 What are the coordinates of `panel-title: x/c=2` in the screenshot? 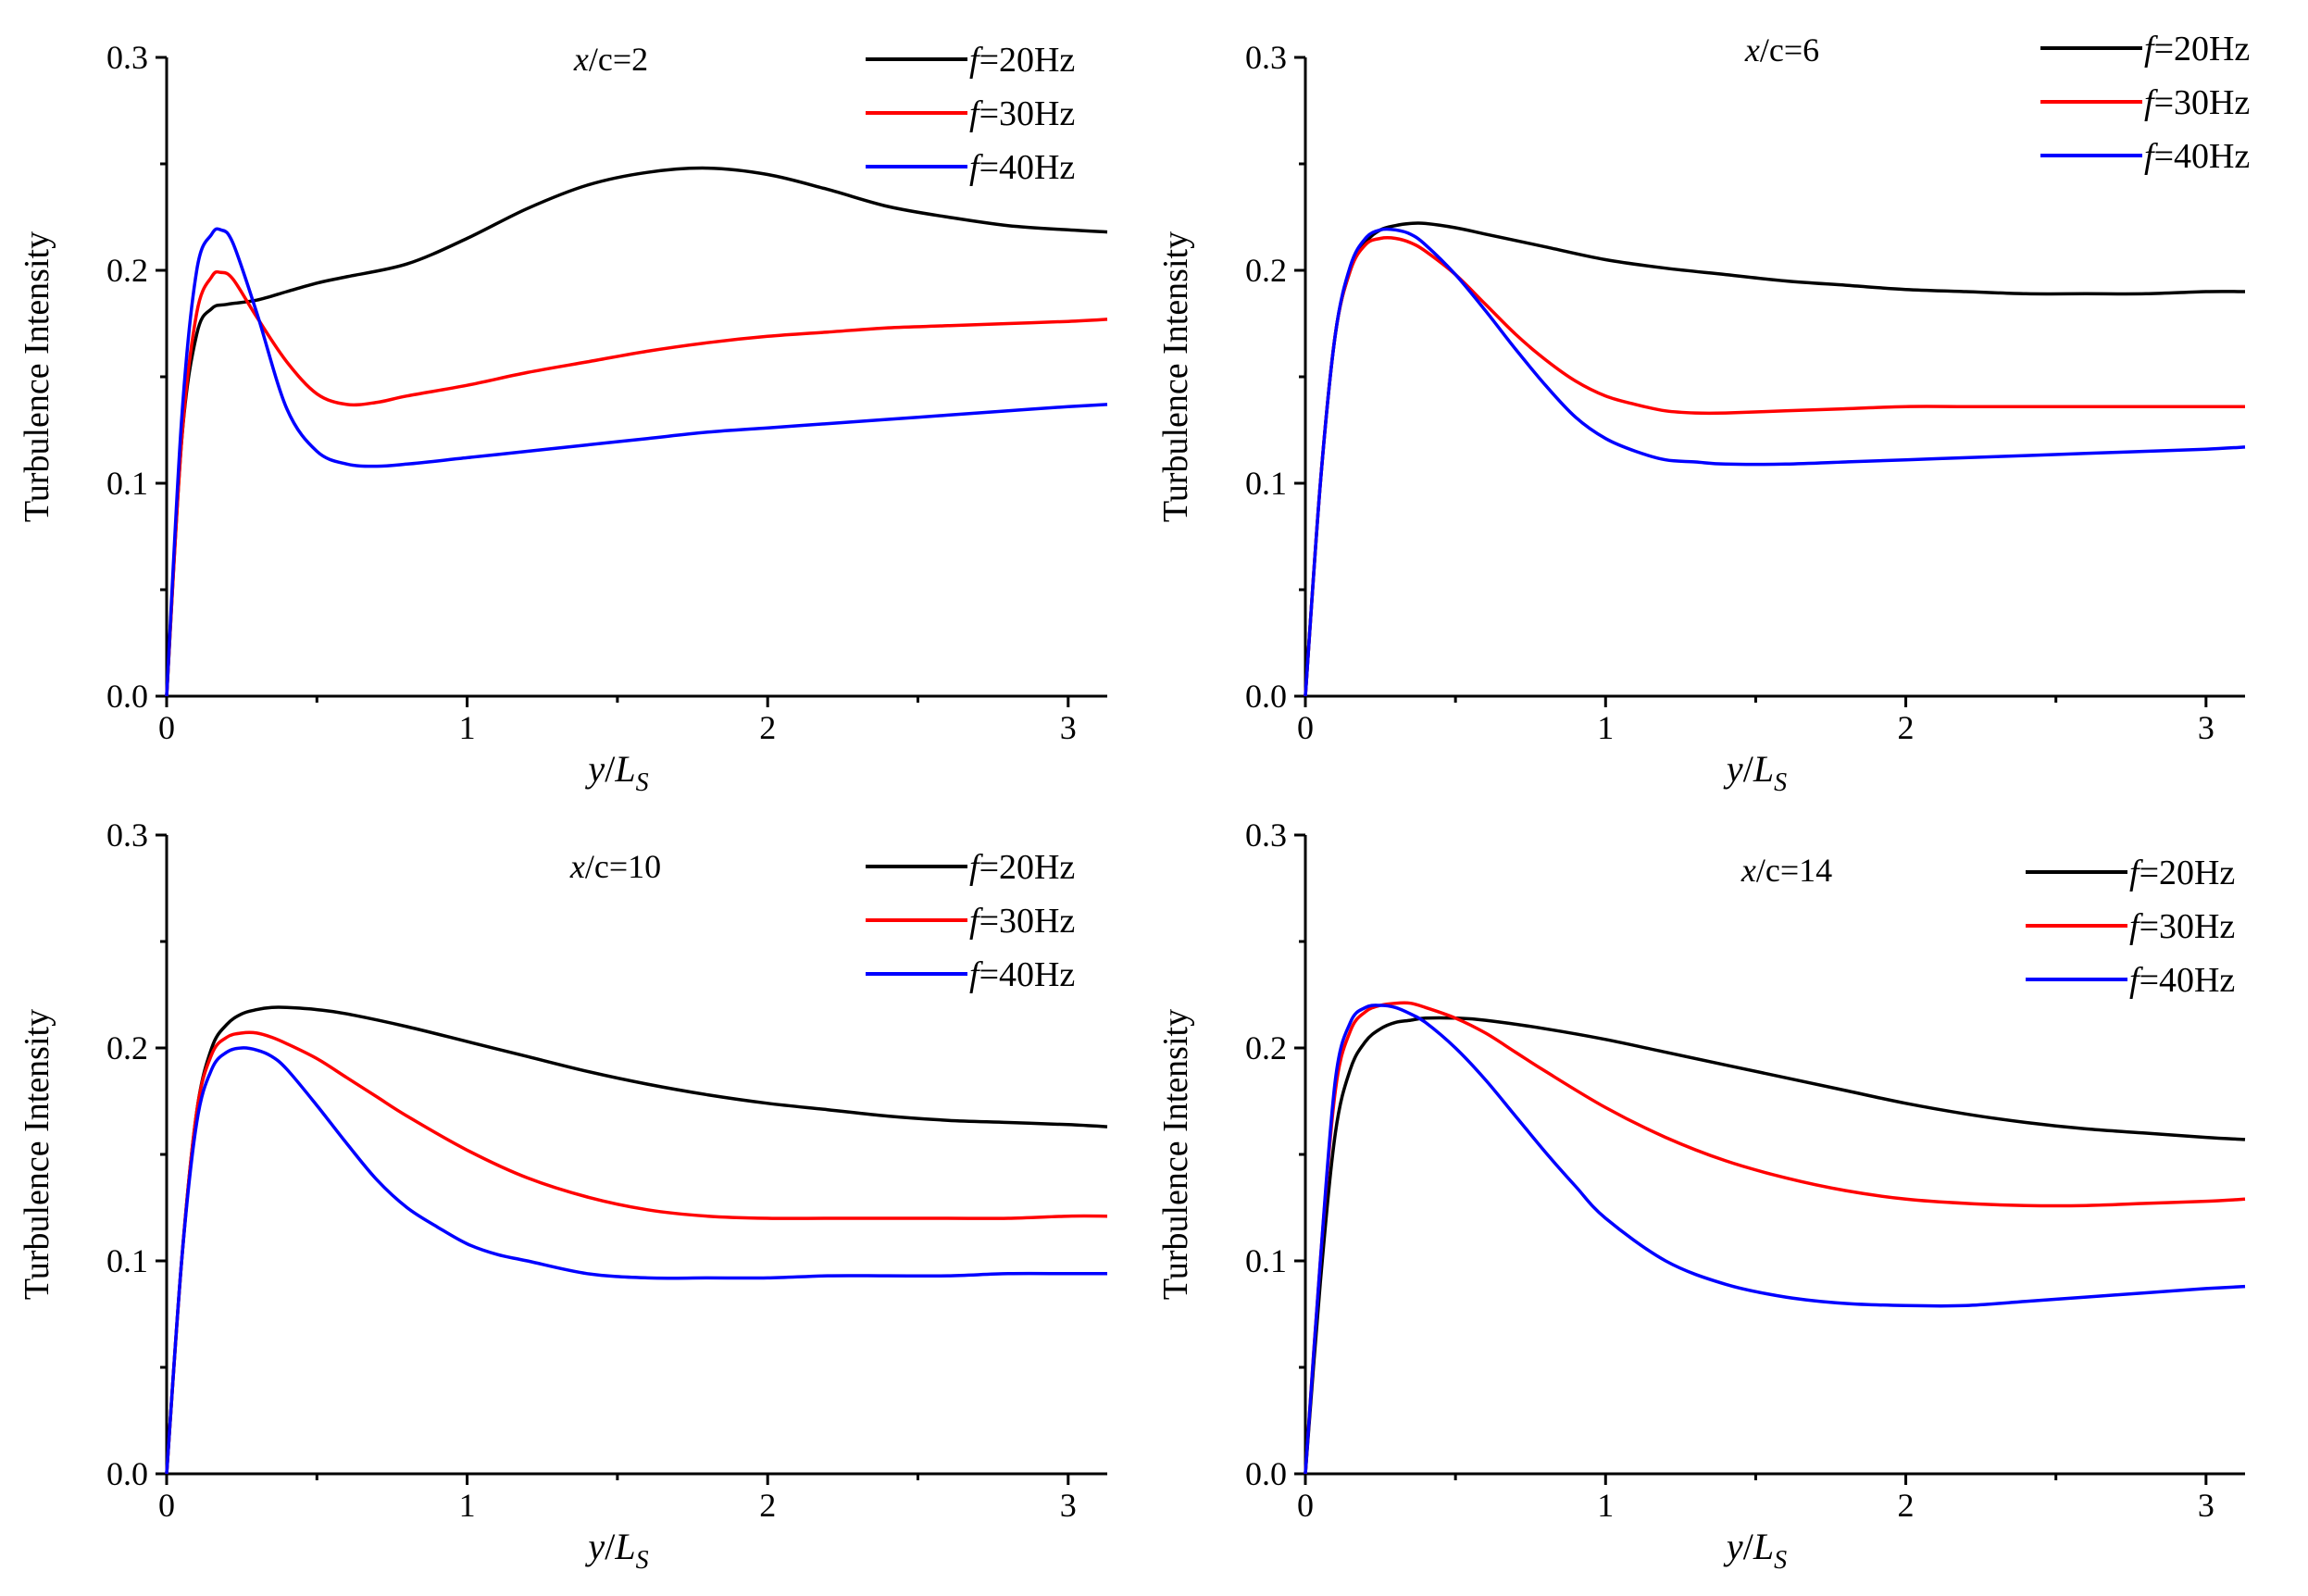 It's located at (611, 59).